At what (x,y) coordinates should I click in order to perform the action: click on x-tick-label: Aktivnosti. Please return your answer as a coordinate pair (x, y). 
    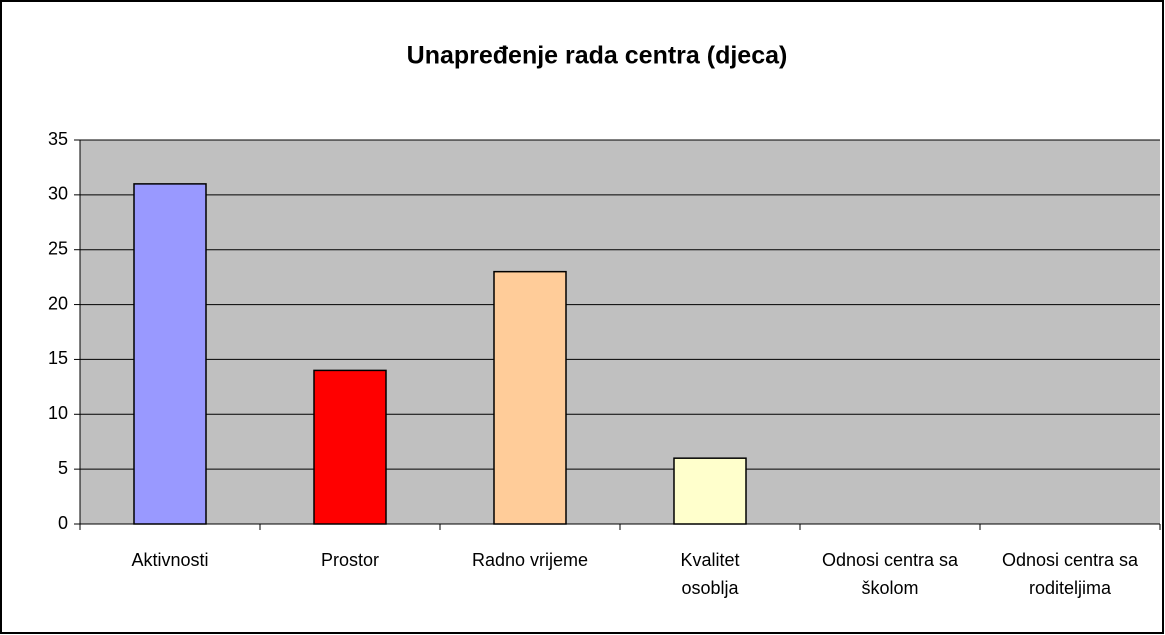
    Looking at the image, I should click on (170, 560).